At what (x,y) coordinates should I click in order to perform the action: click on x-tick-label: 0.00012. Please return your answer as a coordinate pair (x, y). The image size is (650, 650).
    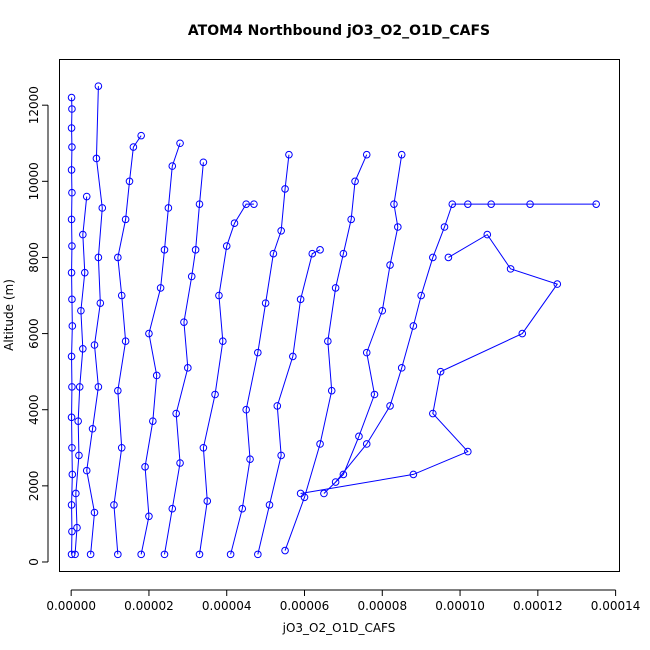
    Looking at the image, I should click on (538, 606).